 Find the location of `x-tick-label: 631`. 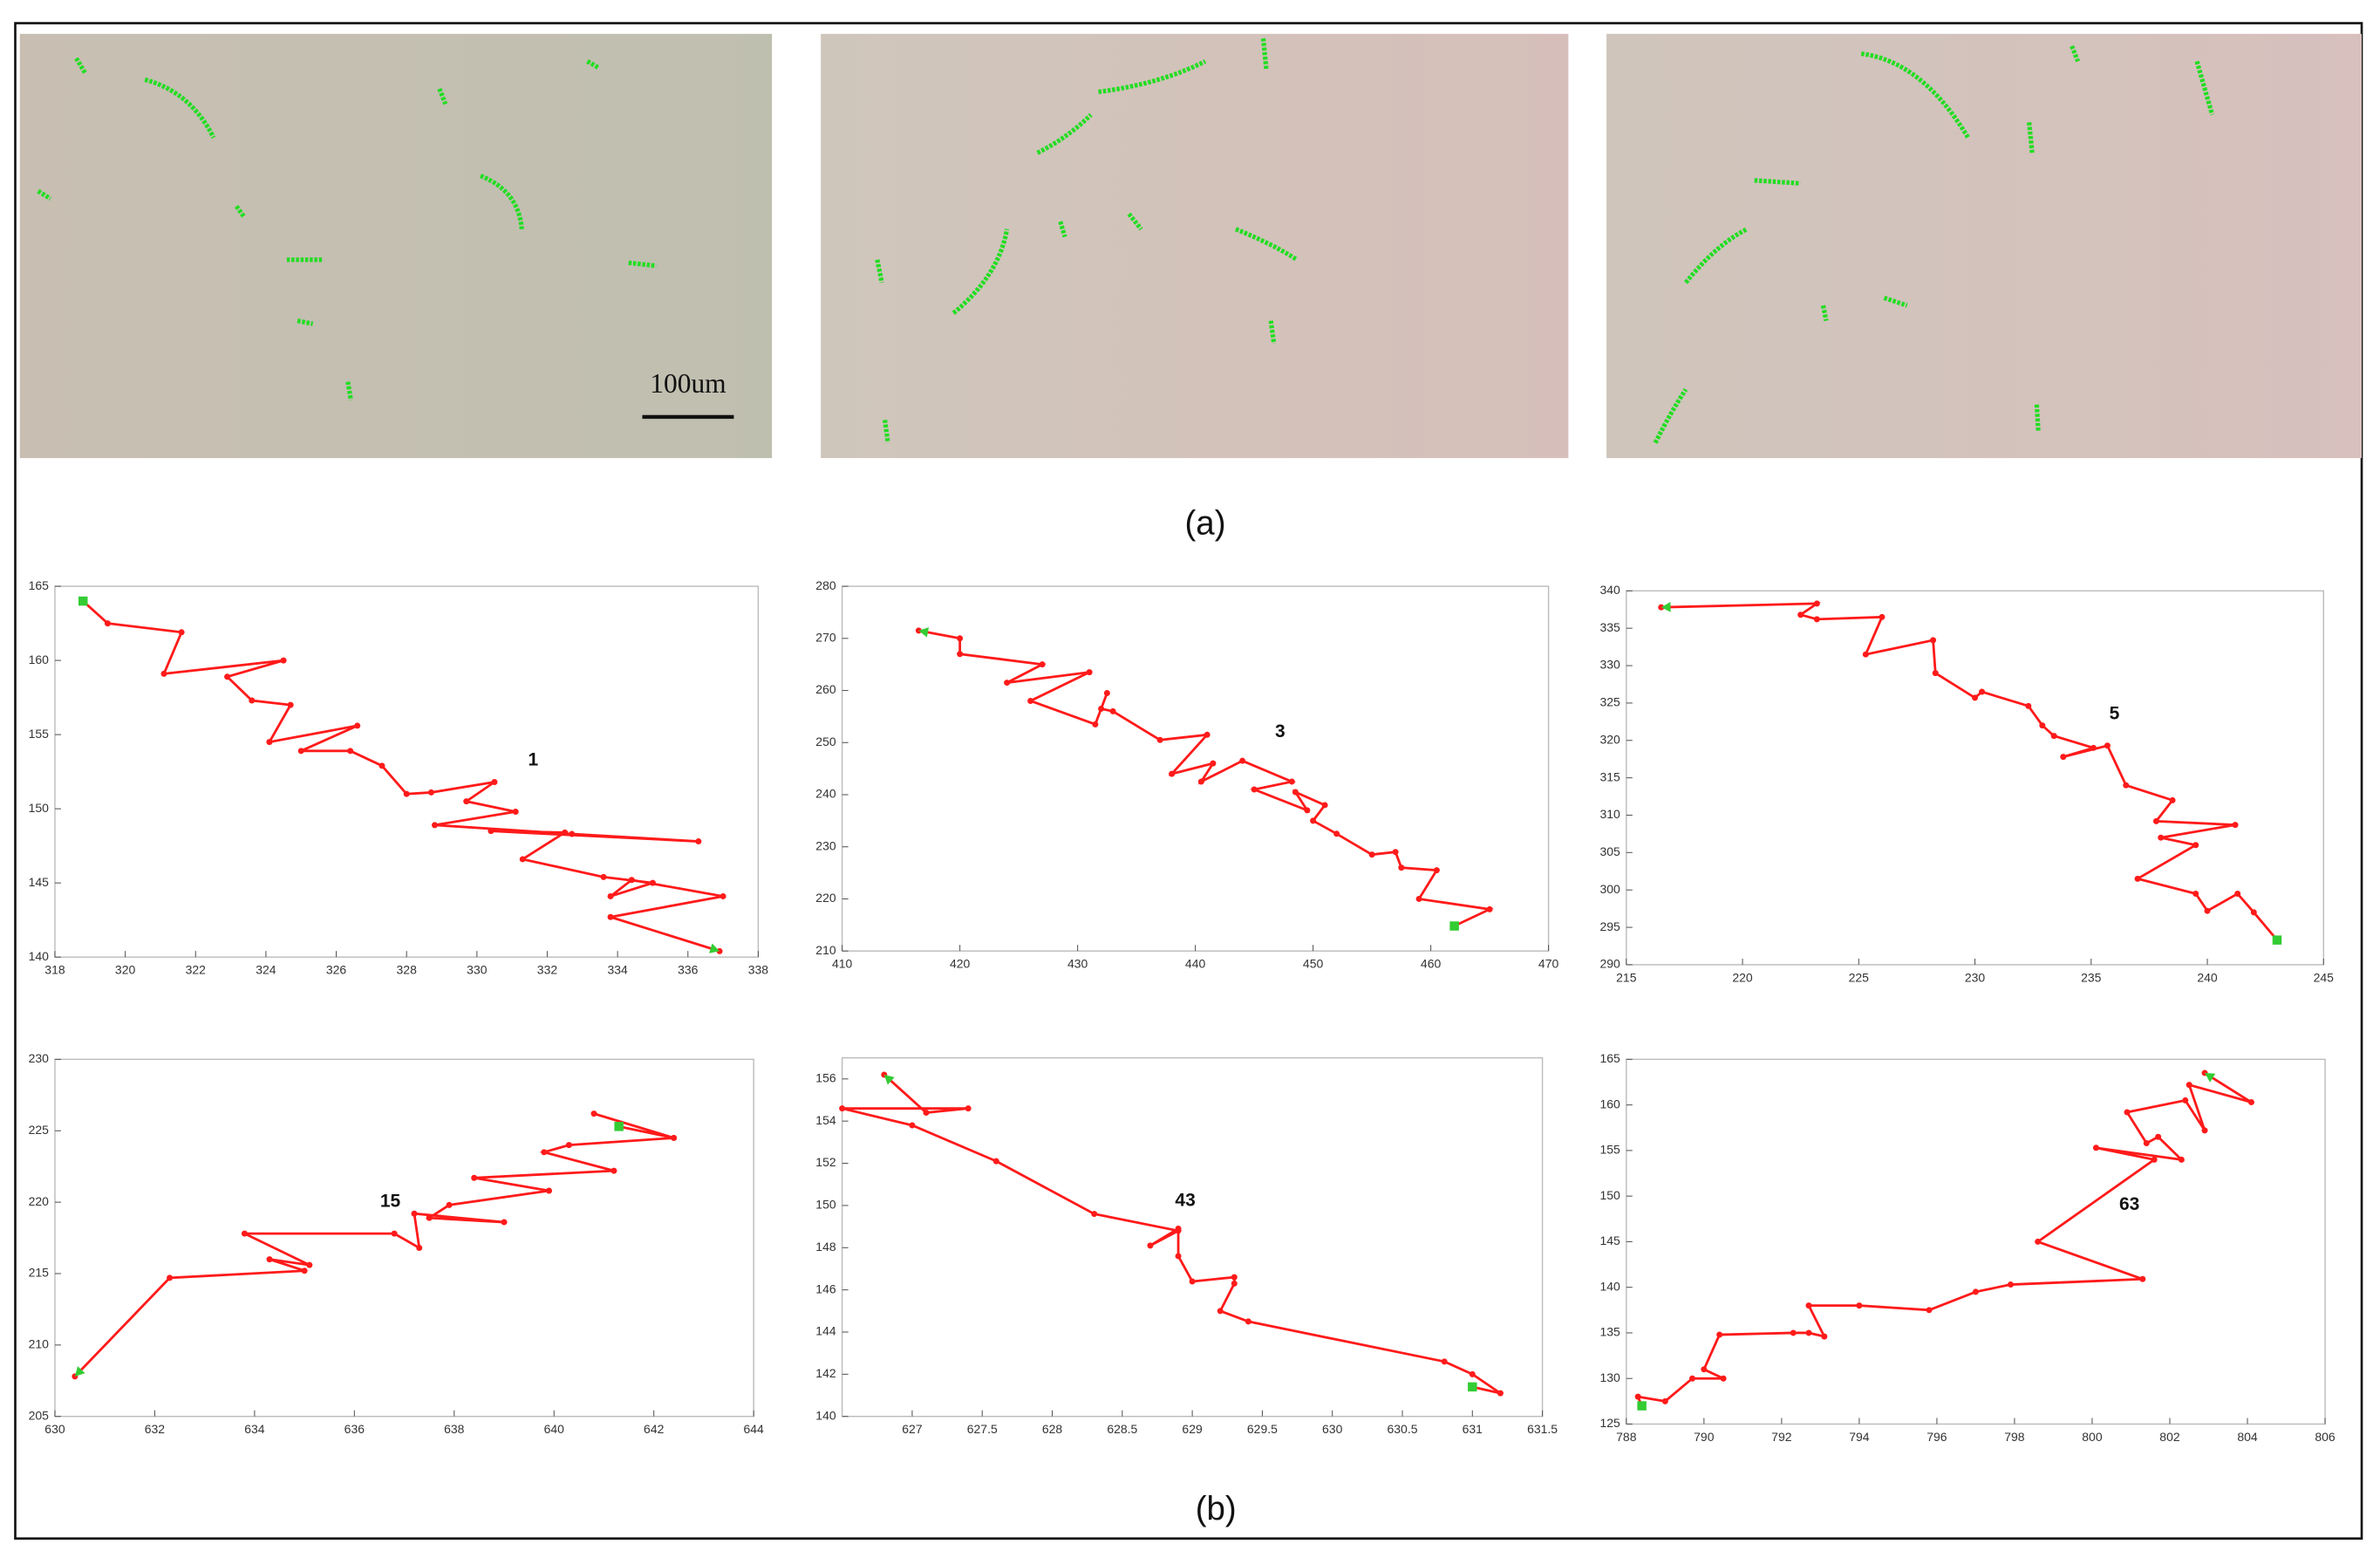

x-tick-label: 631 is located at coordinates (1473, 1429).